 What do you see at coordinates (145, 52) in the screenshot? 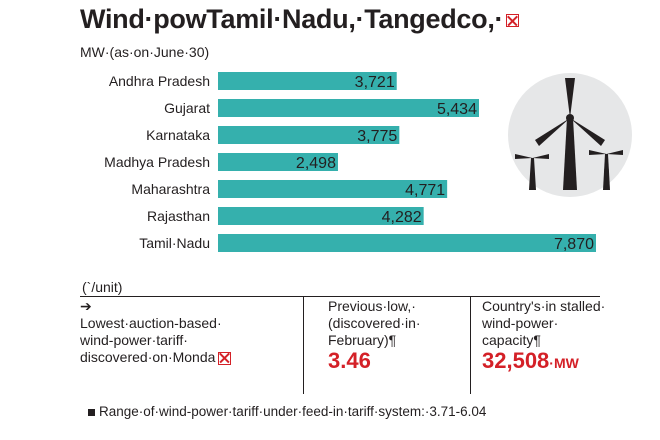
I see `chart-subtitle: MW·(as·on·June·30)` at bounding box center [145, 52].